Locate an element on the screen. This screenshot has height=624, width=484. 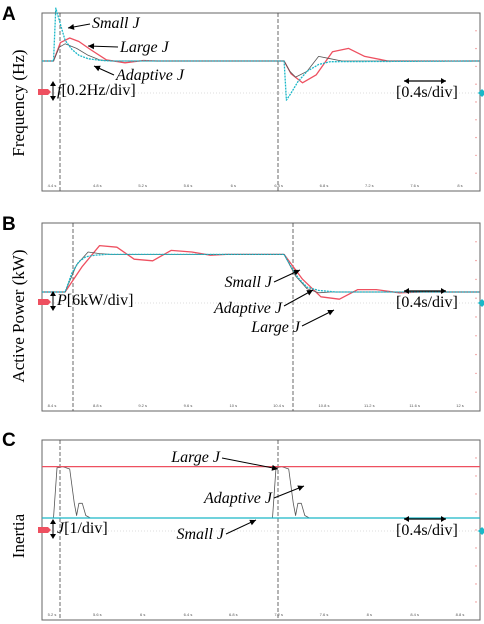
y-axis-label: Active Power (kW) is located at coordinates (18, 315).